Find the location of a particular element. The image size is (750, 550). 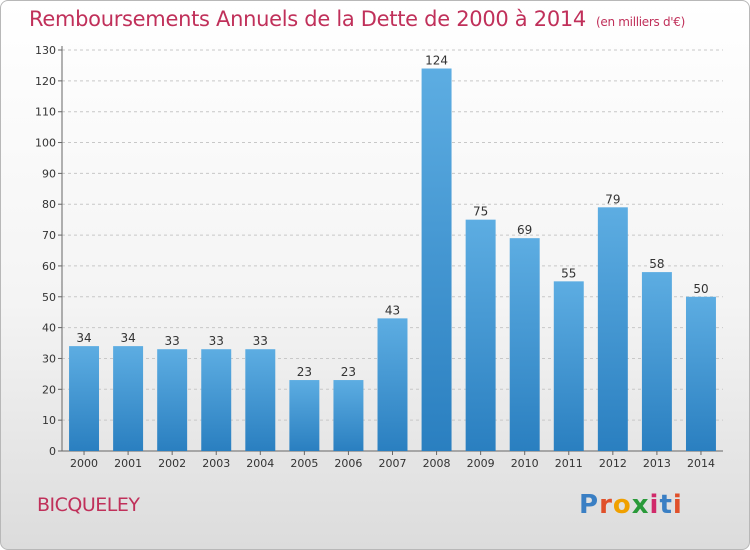

x-tick-label: 2007 is located at coordinates (393, 463).